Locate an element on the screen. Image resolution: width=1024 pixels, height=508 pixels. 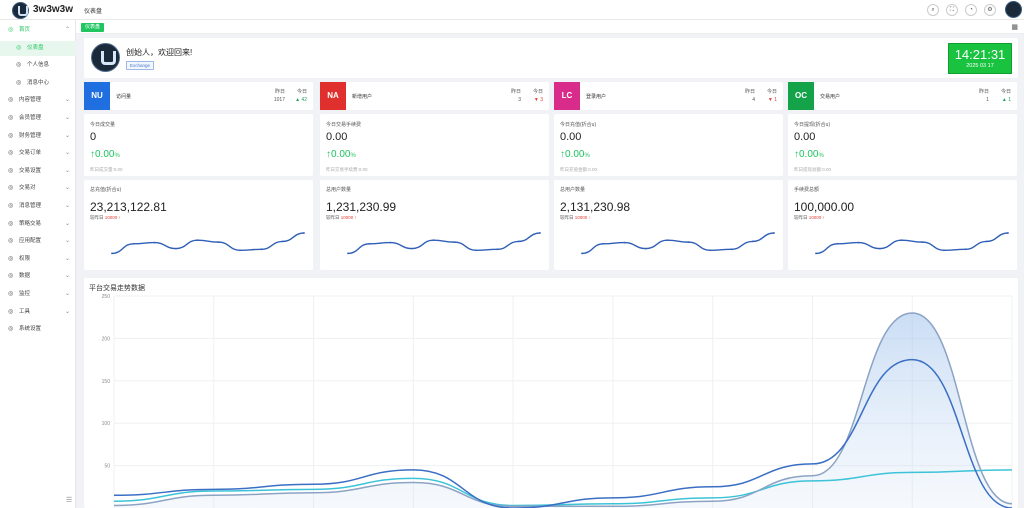
stat-today: 今日 ▼ 3 is located at coordinates (538, 96).